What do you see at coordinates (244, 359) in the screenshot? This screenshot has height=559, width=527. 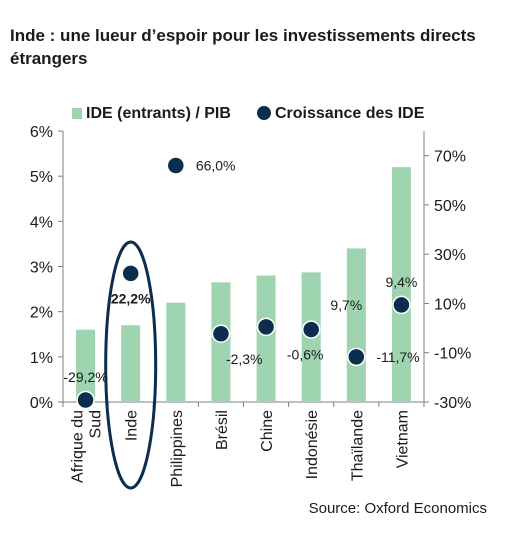 I see `point-label: -2,3%` at bounding box center [244, 359].